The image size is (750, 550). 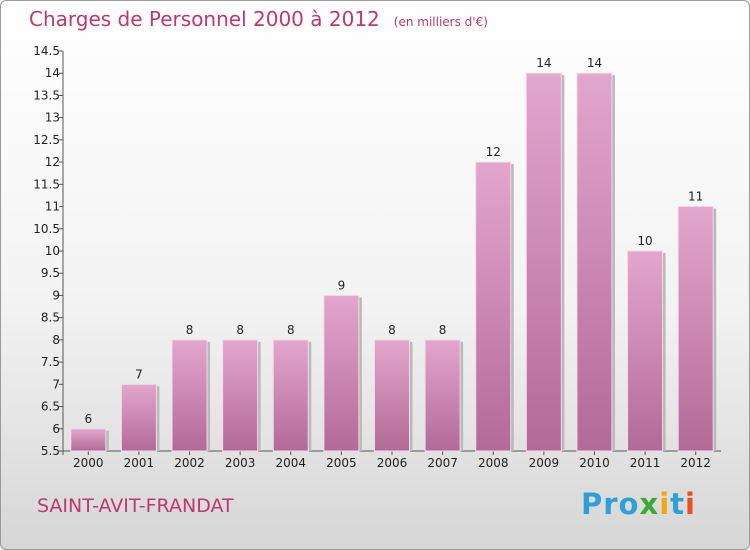 I want to click on y-tick-label: 11, so click(x=52, y=207).